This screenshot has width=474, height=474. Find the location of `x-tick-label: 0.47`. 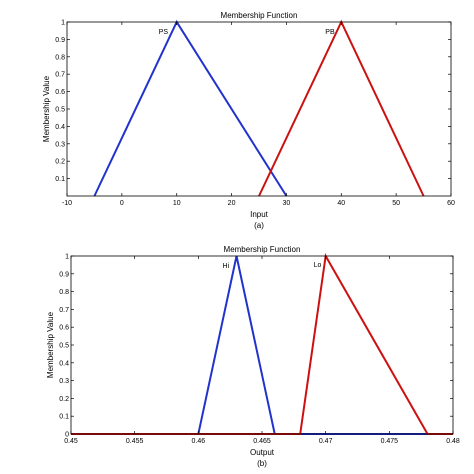

x-tick-label: 0.47 is located at coordinates (326, 441).